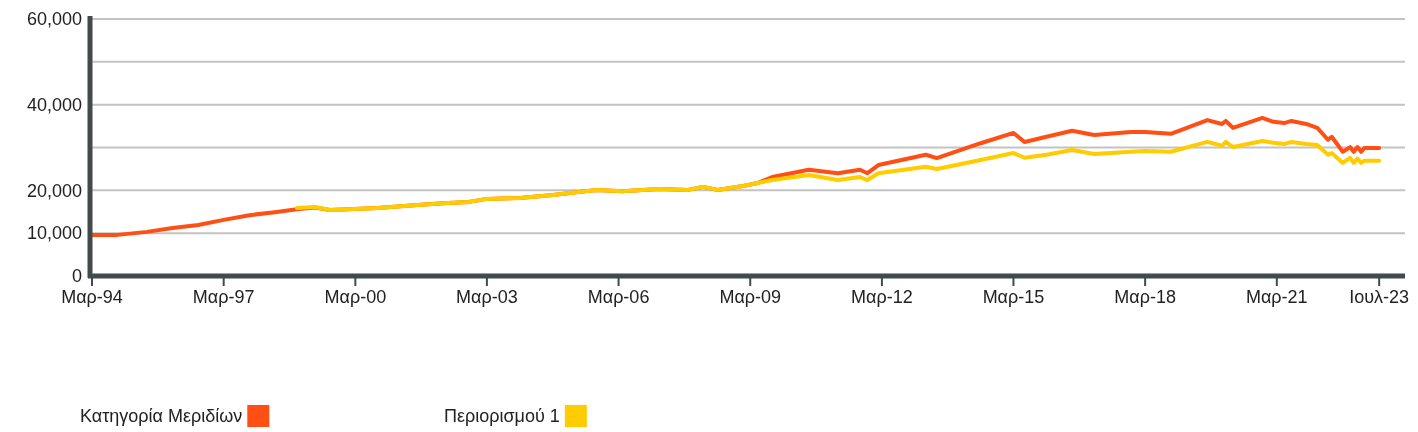 This screenshot has width=1418, height=432. Describe the element at coordinates (750, 297) in the screenshot. I see `x-tick-label: Μαρ-09` at that location.